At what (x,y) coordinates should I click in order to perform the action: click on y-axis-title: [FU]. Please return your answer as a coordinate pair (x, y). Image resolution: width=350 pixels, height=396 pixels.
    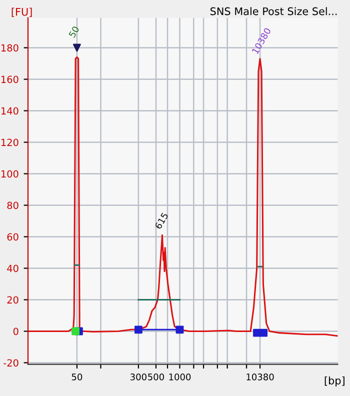
    Looking at the image, I should click on (22, 13).